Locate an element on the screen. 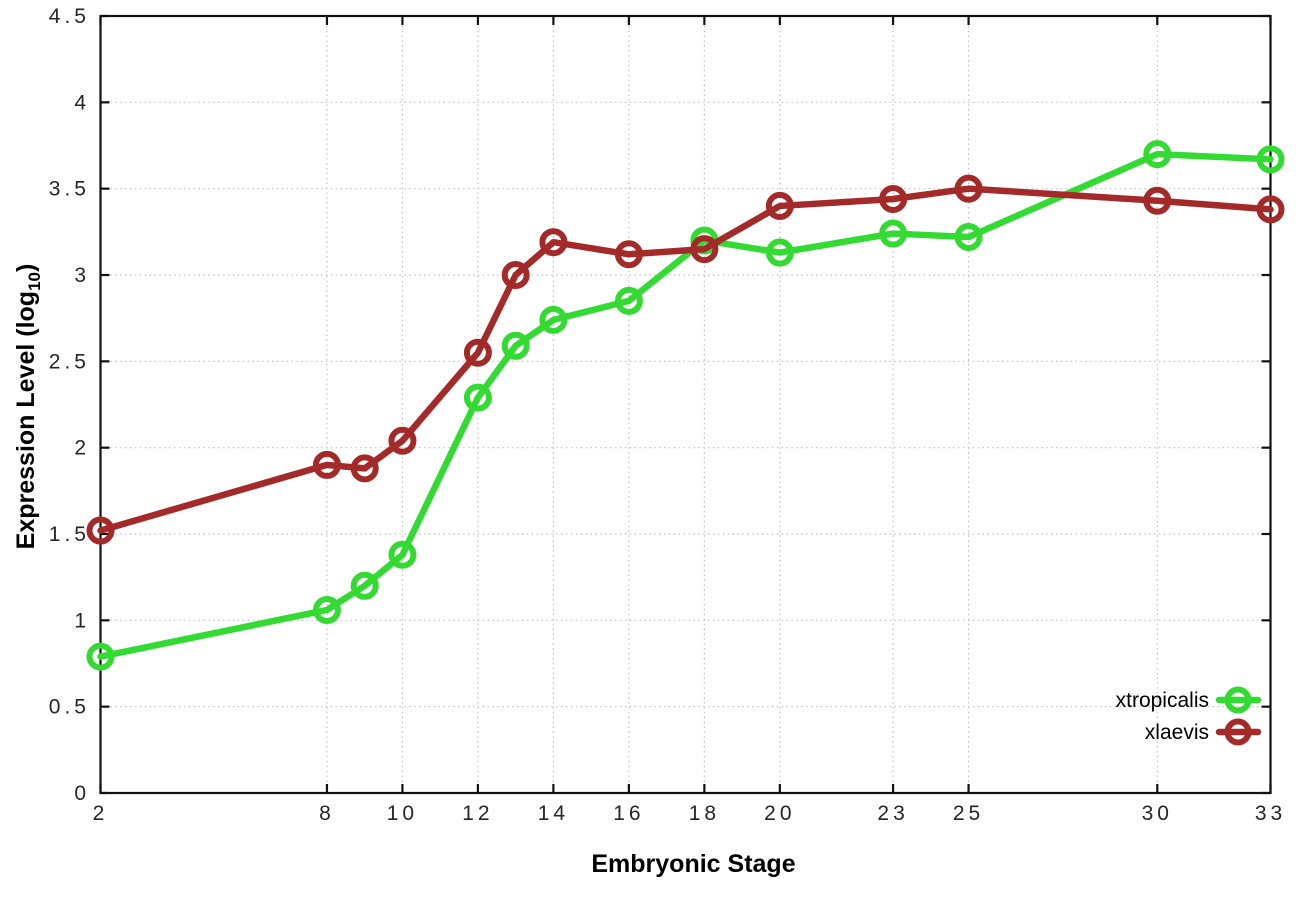  y-tick-label: 1 is located at coordinates (82, 620).